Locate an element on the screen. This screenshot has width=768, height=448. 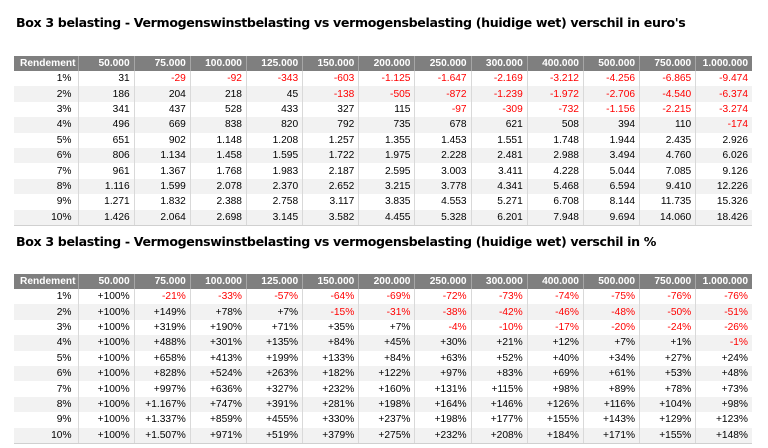
value-cell: -26% is located at coordinates (723, 327).